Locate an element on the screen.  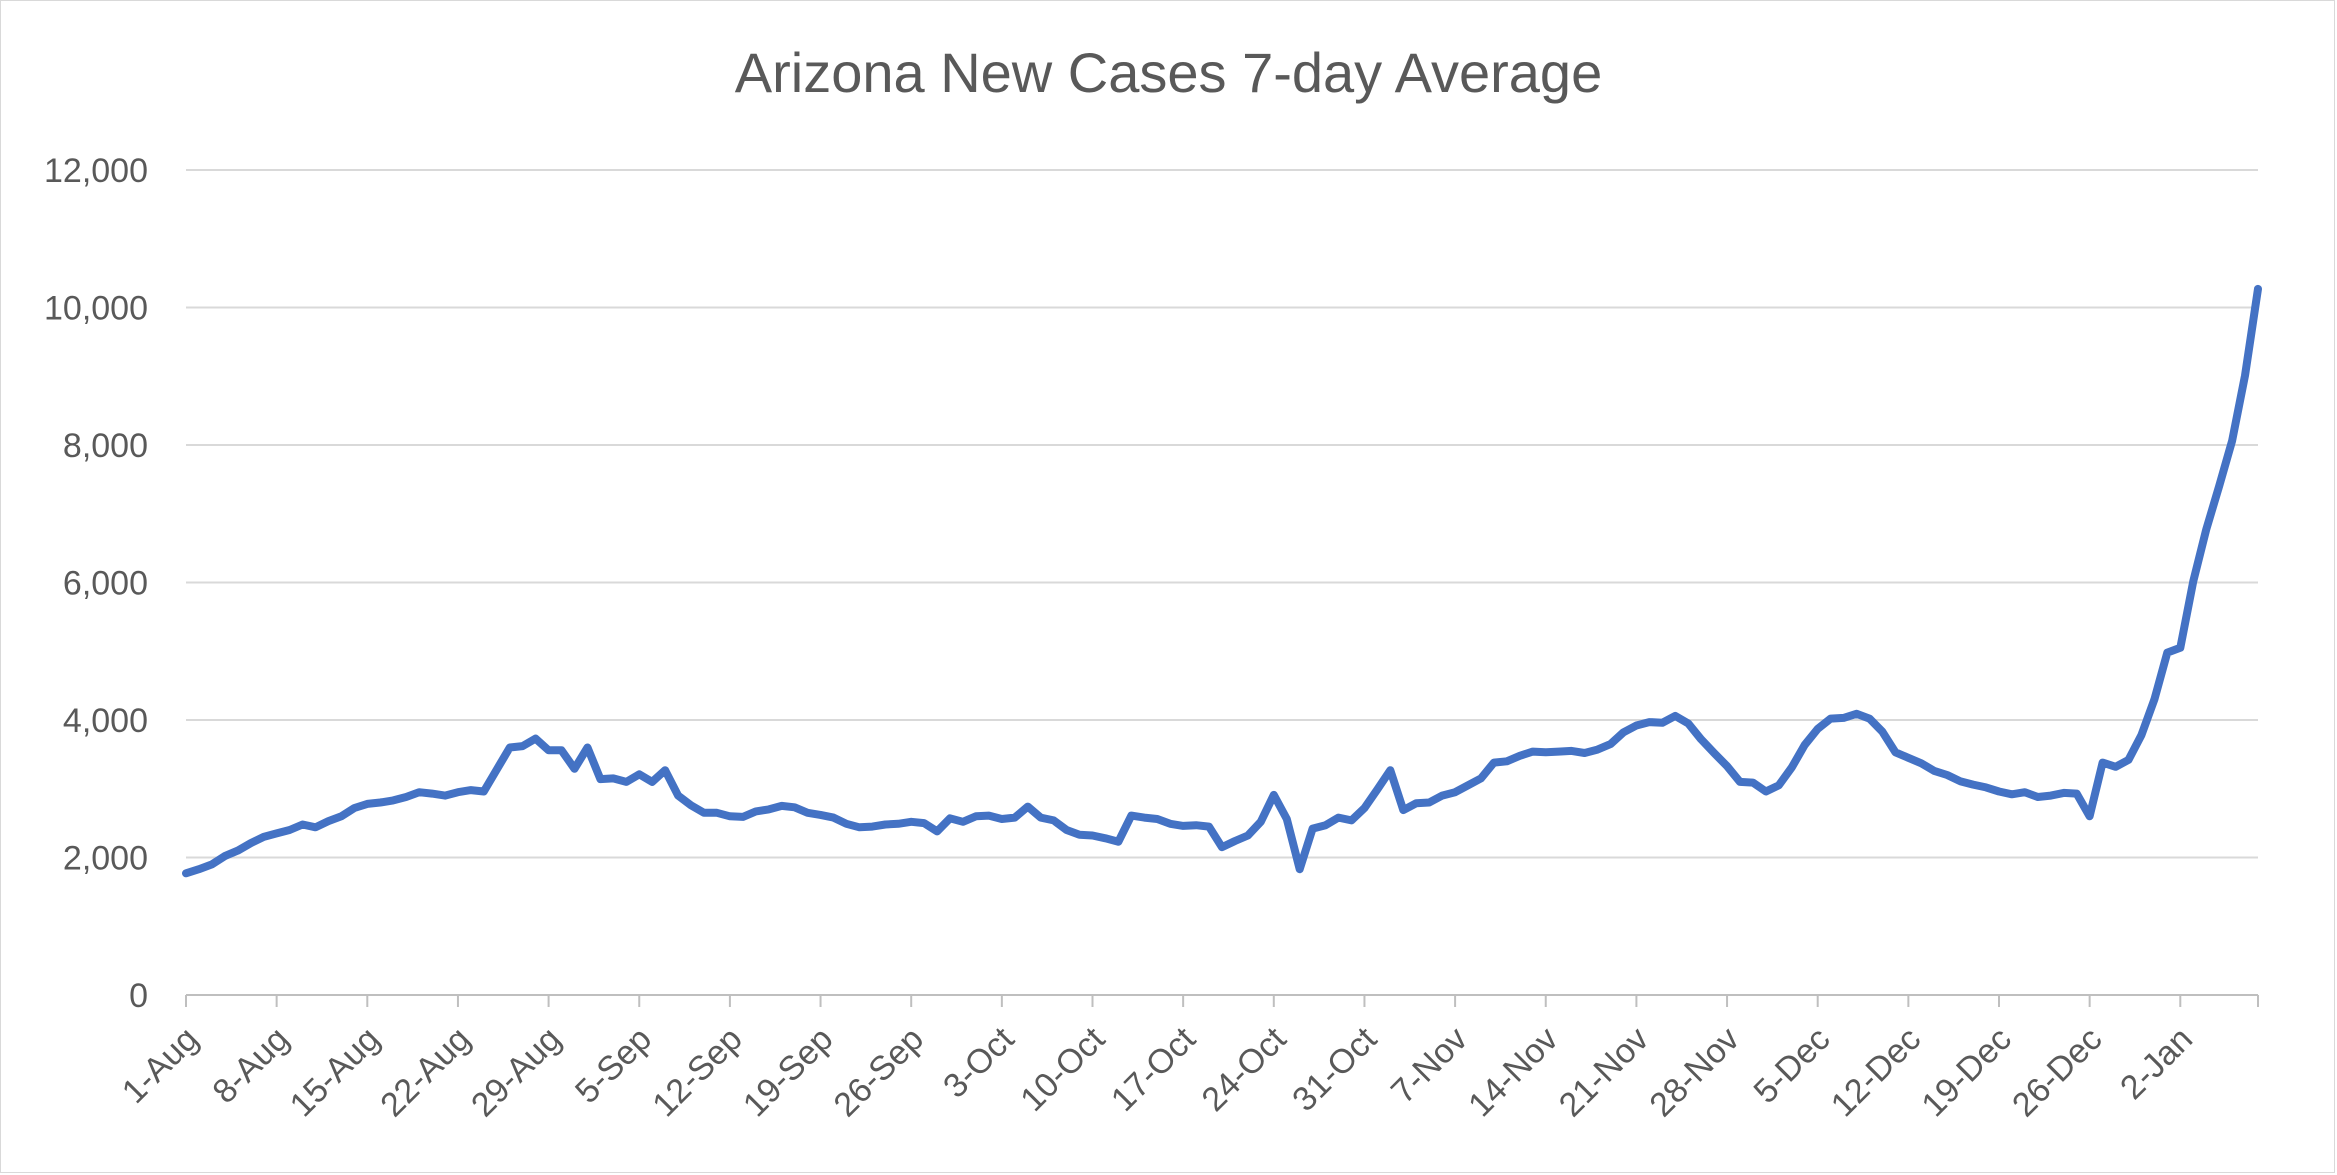
chart-title: Arizona New Cases 7-day Average is located at coordinates (1168, 72).